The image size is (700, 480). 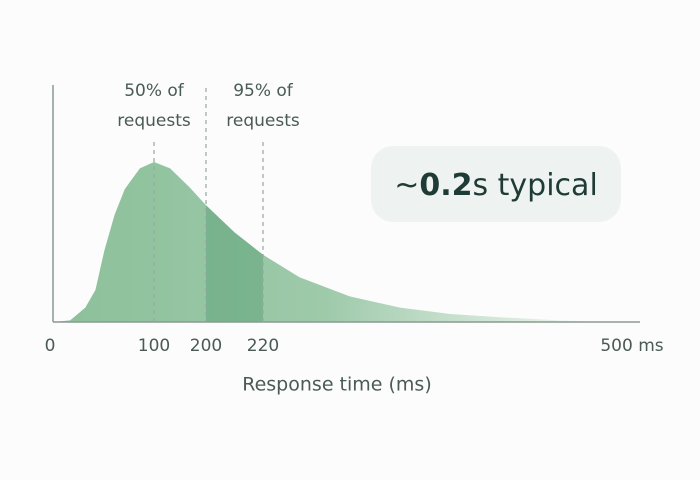 I want to click on highlight-area, so click(x=234, y=263).